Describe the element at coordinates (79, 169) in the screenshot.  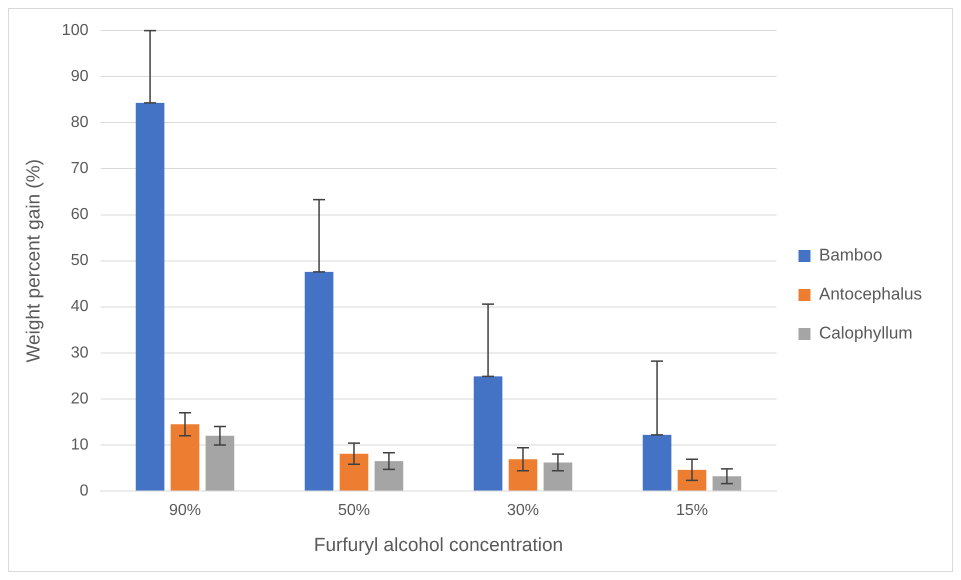
I see `y-tick-label: 70` at that location.